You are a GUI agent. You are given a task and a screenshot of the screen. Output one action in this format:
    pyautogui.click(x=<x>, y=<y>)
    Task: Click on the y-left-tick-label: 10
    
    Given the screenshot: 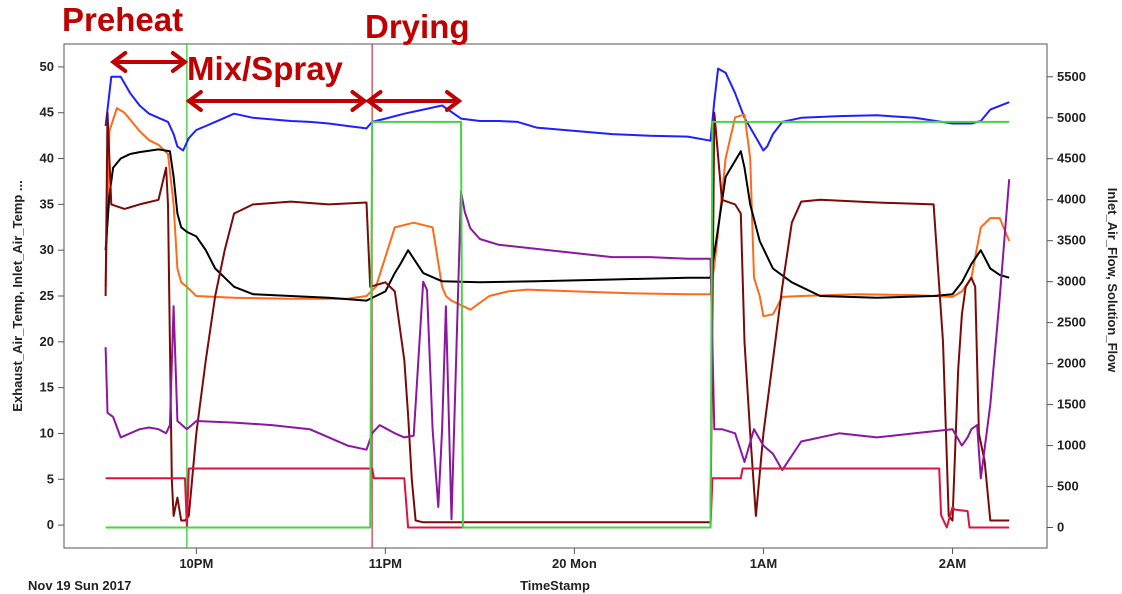 What is the action you would take?
    pyautogui.click(x=47, y=432)
    